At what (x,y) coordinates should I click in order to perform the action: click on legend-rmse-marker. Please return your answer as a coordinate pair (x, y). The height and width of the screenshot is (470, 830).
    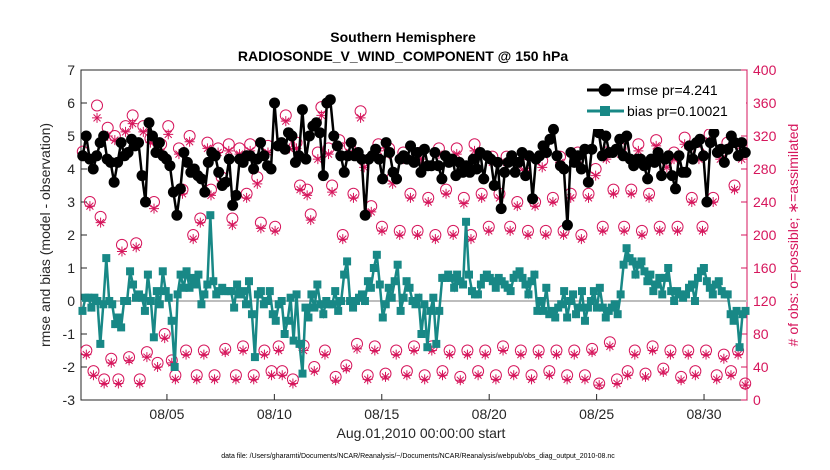
    Looking at the image, I should click on (605, 90).